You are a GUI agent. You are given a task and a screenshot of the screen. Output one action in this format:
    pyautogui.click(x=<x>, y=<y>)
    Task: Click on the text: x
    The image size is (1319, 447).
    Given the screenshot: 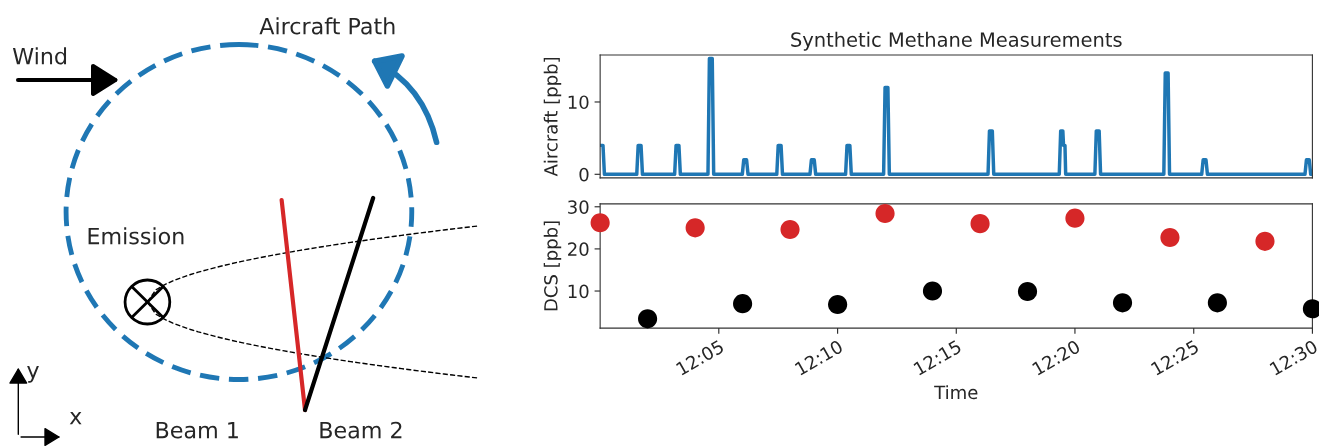 What is the action you would take?
    pyautogui.click(x=75, y=418)
    